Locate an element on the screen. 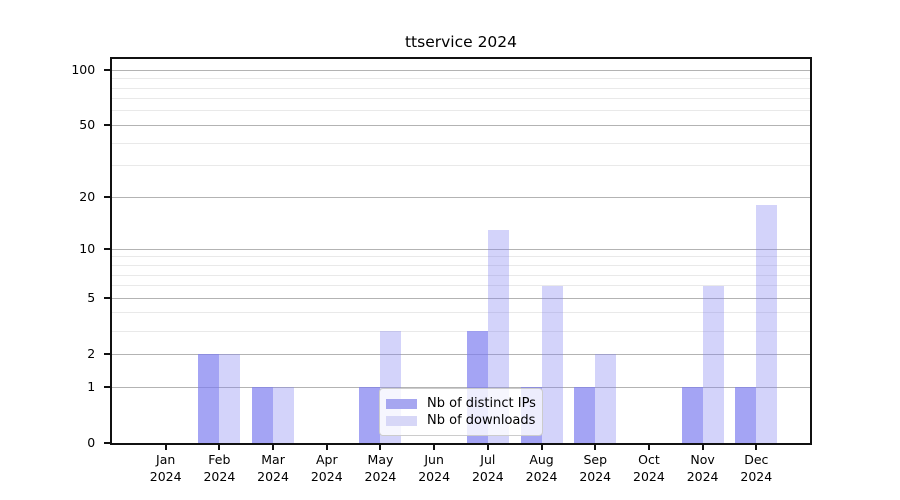 The width and height of the screenshot is (900, 500). legend: Nb of distinct IPs Nb of downloads is located at coordinates (461, 412).